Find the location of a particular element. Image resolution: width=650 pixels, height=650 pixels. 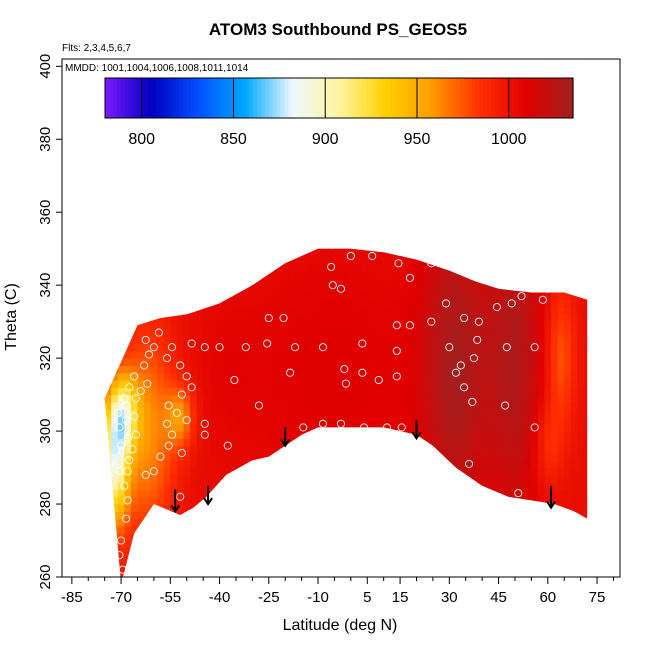

colorbar-tick-label: 900 is located at coordinates (325, 139).